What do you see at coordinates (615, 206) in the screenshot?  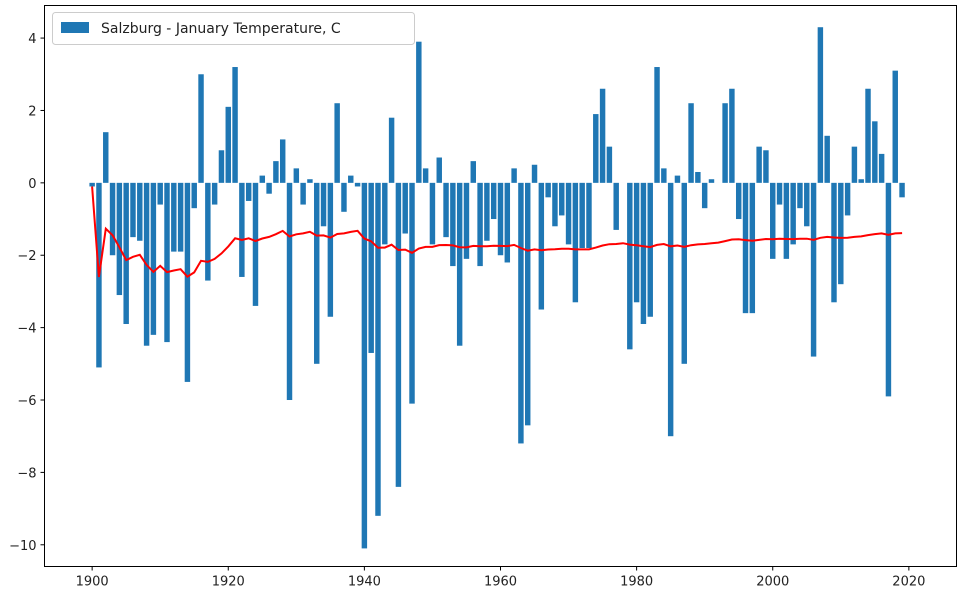 I see `bar-1977` at bounding box center [615, 206].